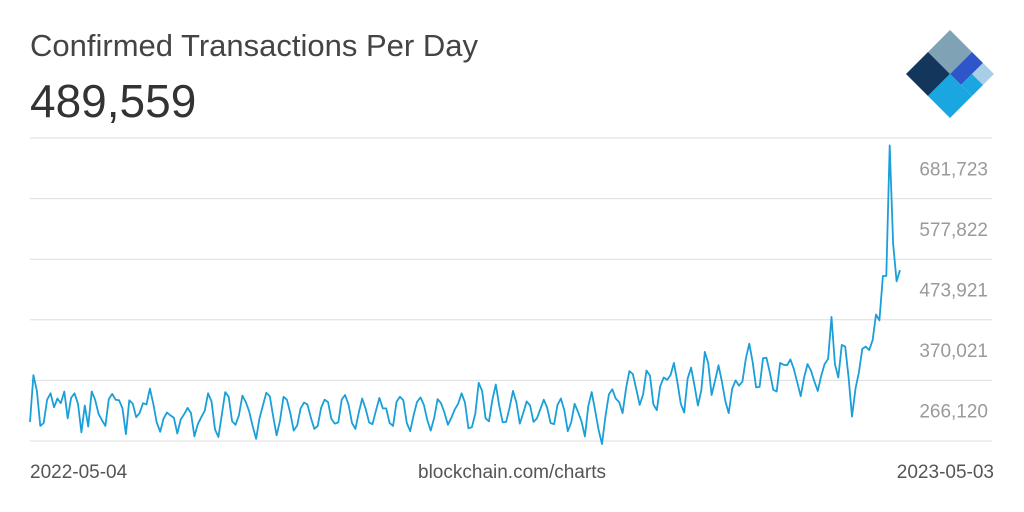  I want to click on x-end-label: 2023-05-03, so click(945, 472).